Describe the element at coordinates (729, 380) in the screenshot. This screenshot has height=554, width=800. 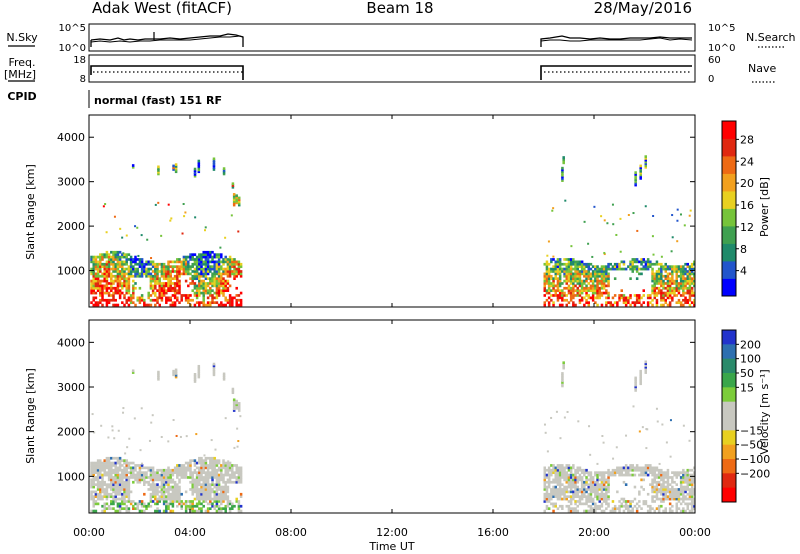
I see `colorbar-swatch` at that location.